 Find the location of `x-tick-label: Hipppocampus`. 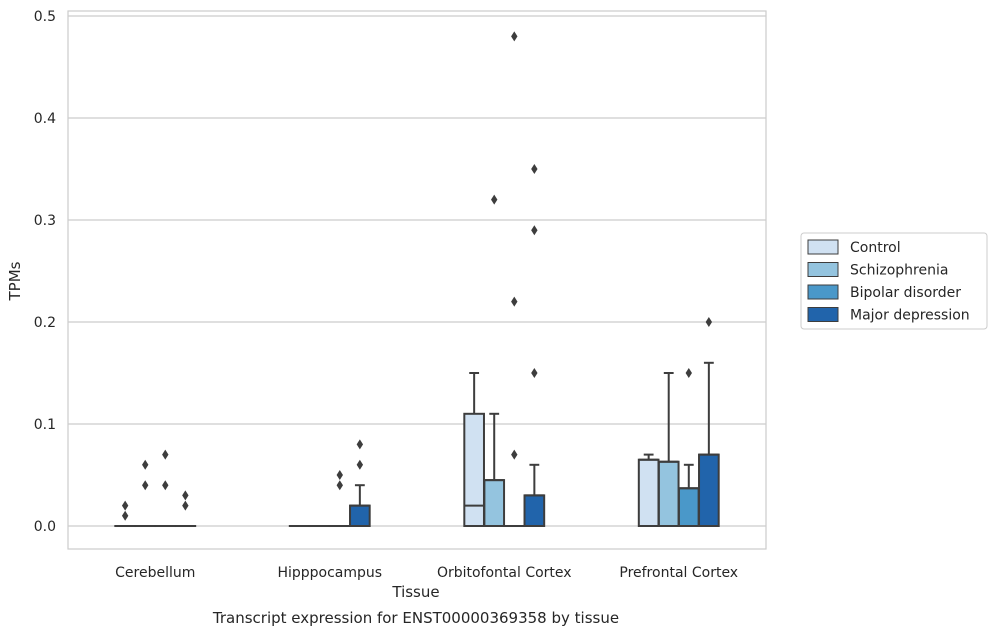

x-tick-label: Hipppocampus is located at coordinates (329, 573).